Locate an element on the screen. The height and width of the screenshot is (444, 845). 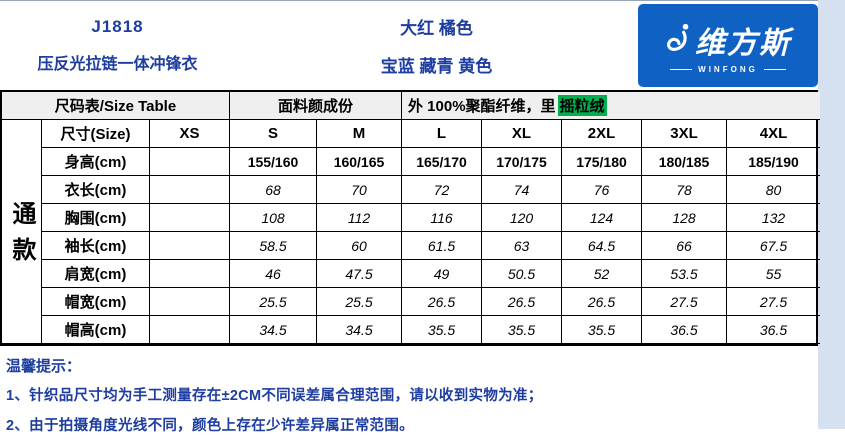
measurement-value-cell: 49 is located at coordinates (442, 274).